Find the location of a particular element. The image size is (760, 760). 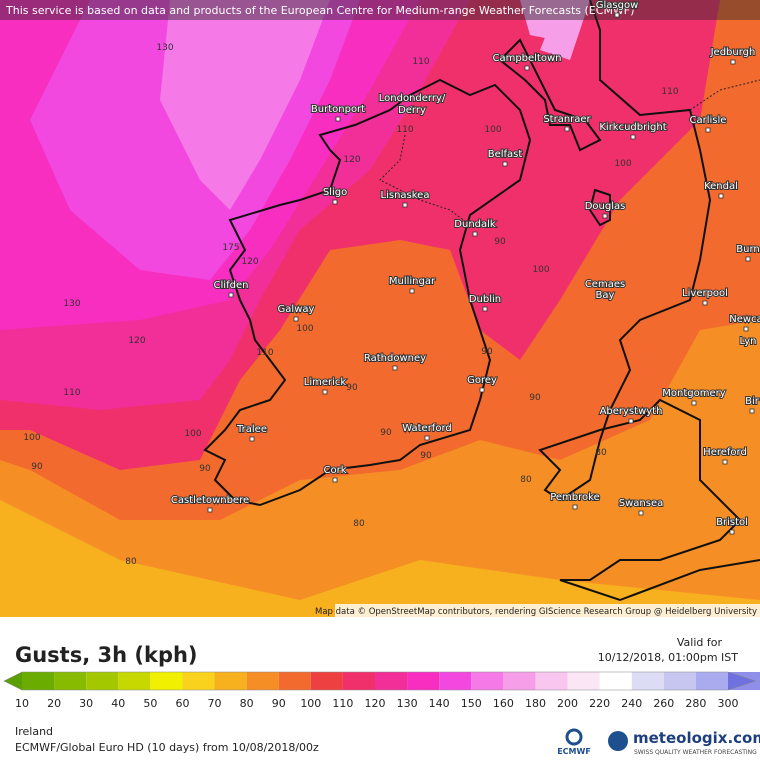

colorbar-tick-label: 220 is located at coordinates (599, 703).